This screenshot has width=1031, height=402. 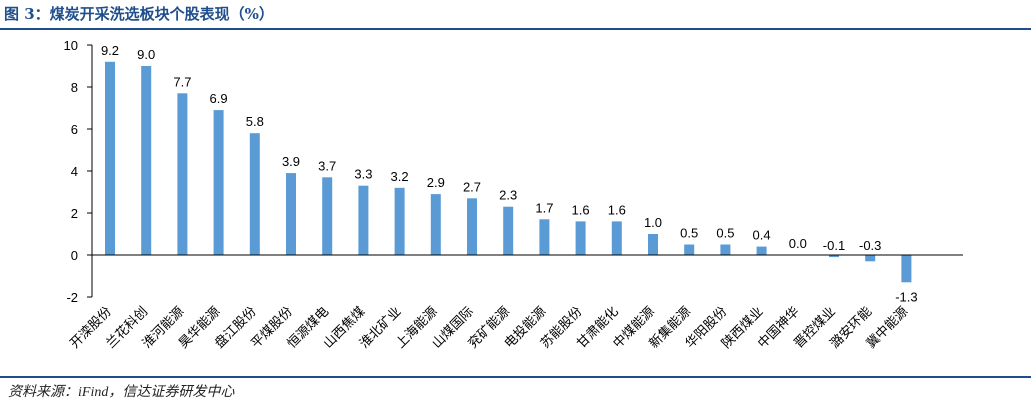 What do you see at coordinates (72, 297) in the screenshot?
I see `y-tick-label: -2` at bounding box center [72, 297].